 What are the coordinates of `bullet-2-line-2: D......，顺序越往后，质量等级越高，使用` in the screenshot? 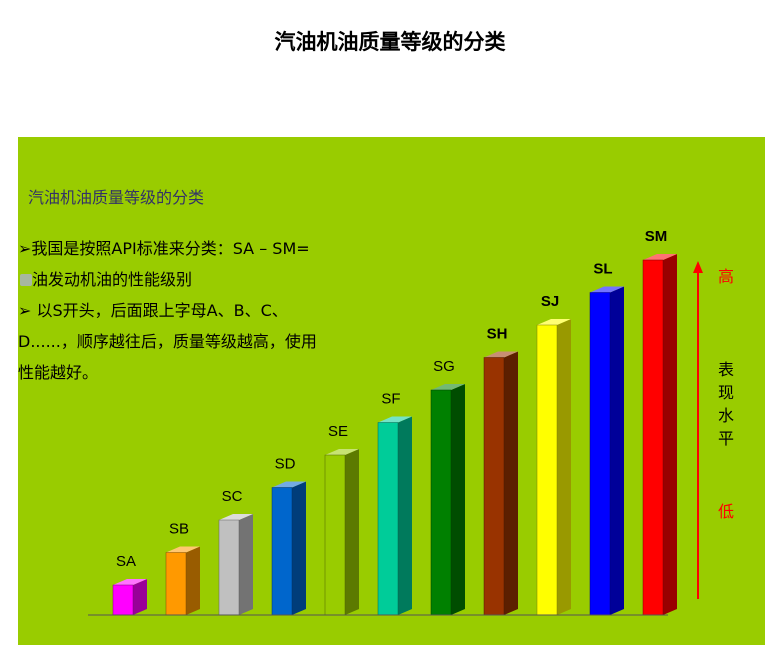 It's located at (167, 341).